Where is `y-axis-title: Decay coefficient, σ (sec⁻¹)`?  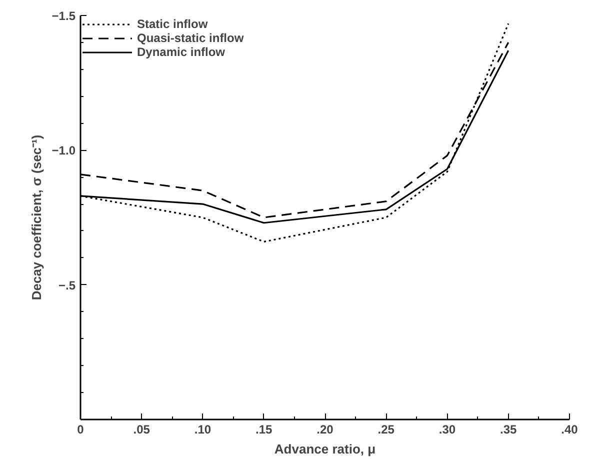
y-axis-title: Decay coefficient, σ (sec⁻¹) is located at coordinates (36, 217).